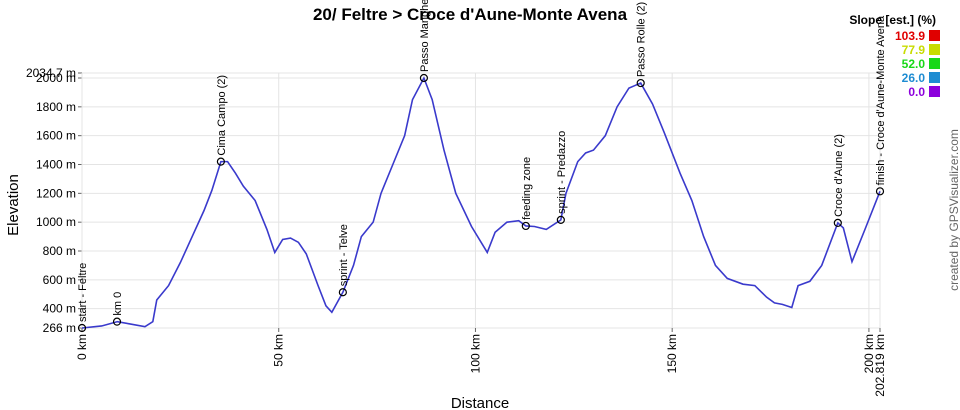  Describe the element at coordinates (279, 350) in the screenshot. I see `x-tick-label: 50 km` at that location.